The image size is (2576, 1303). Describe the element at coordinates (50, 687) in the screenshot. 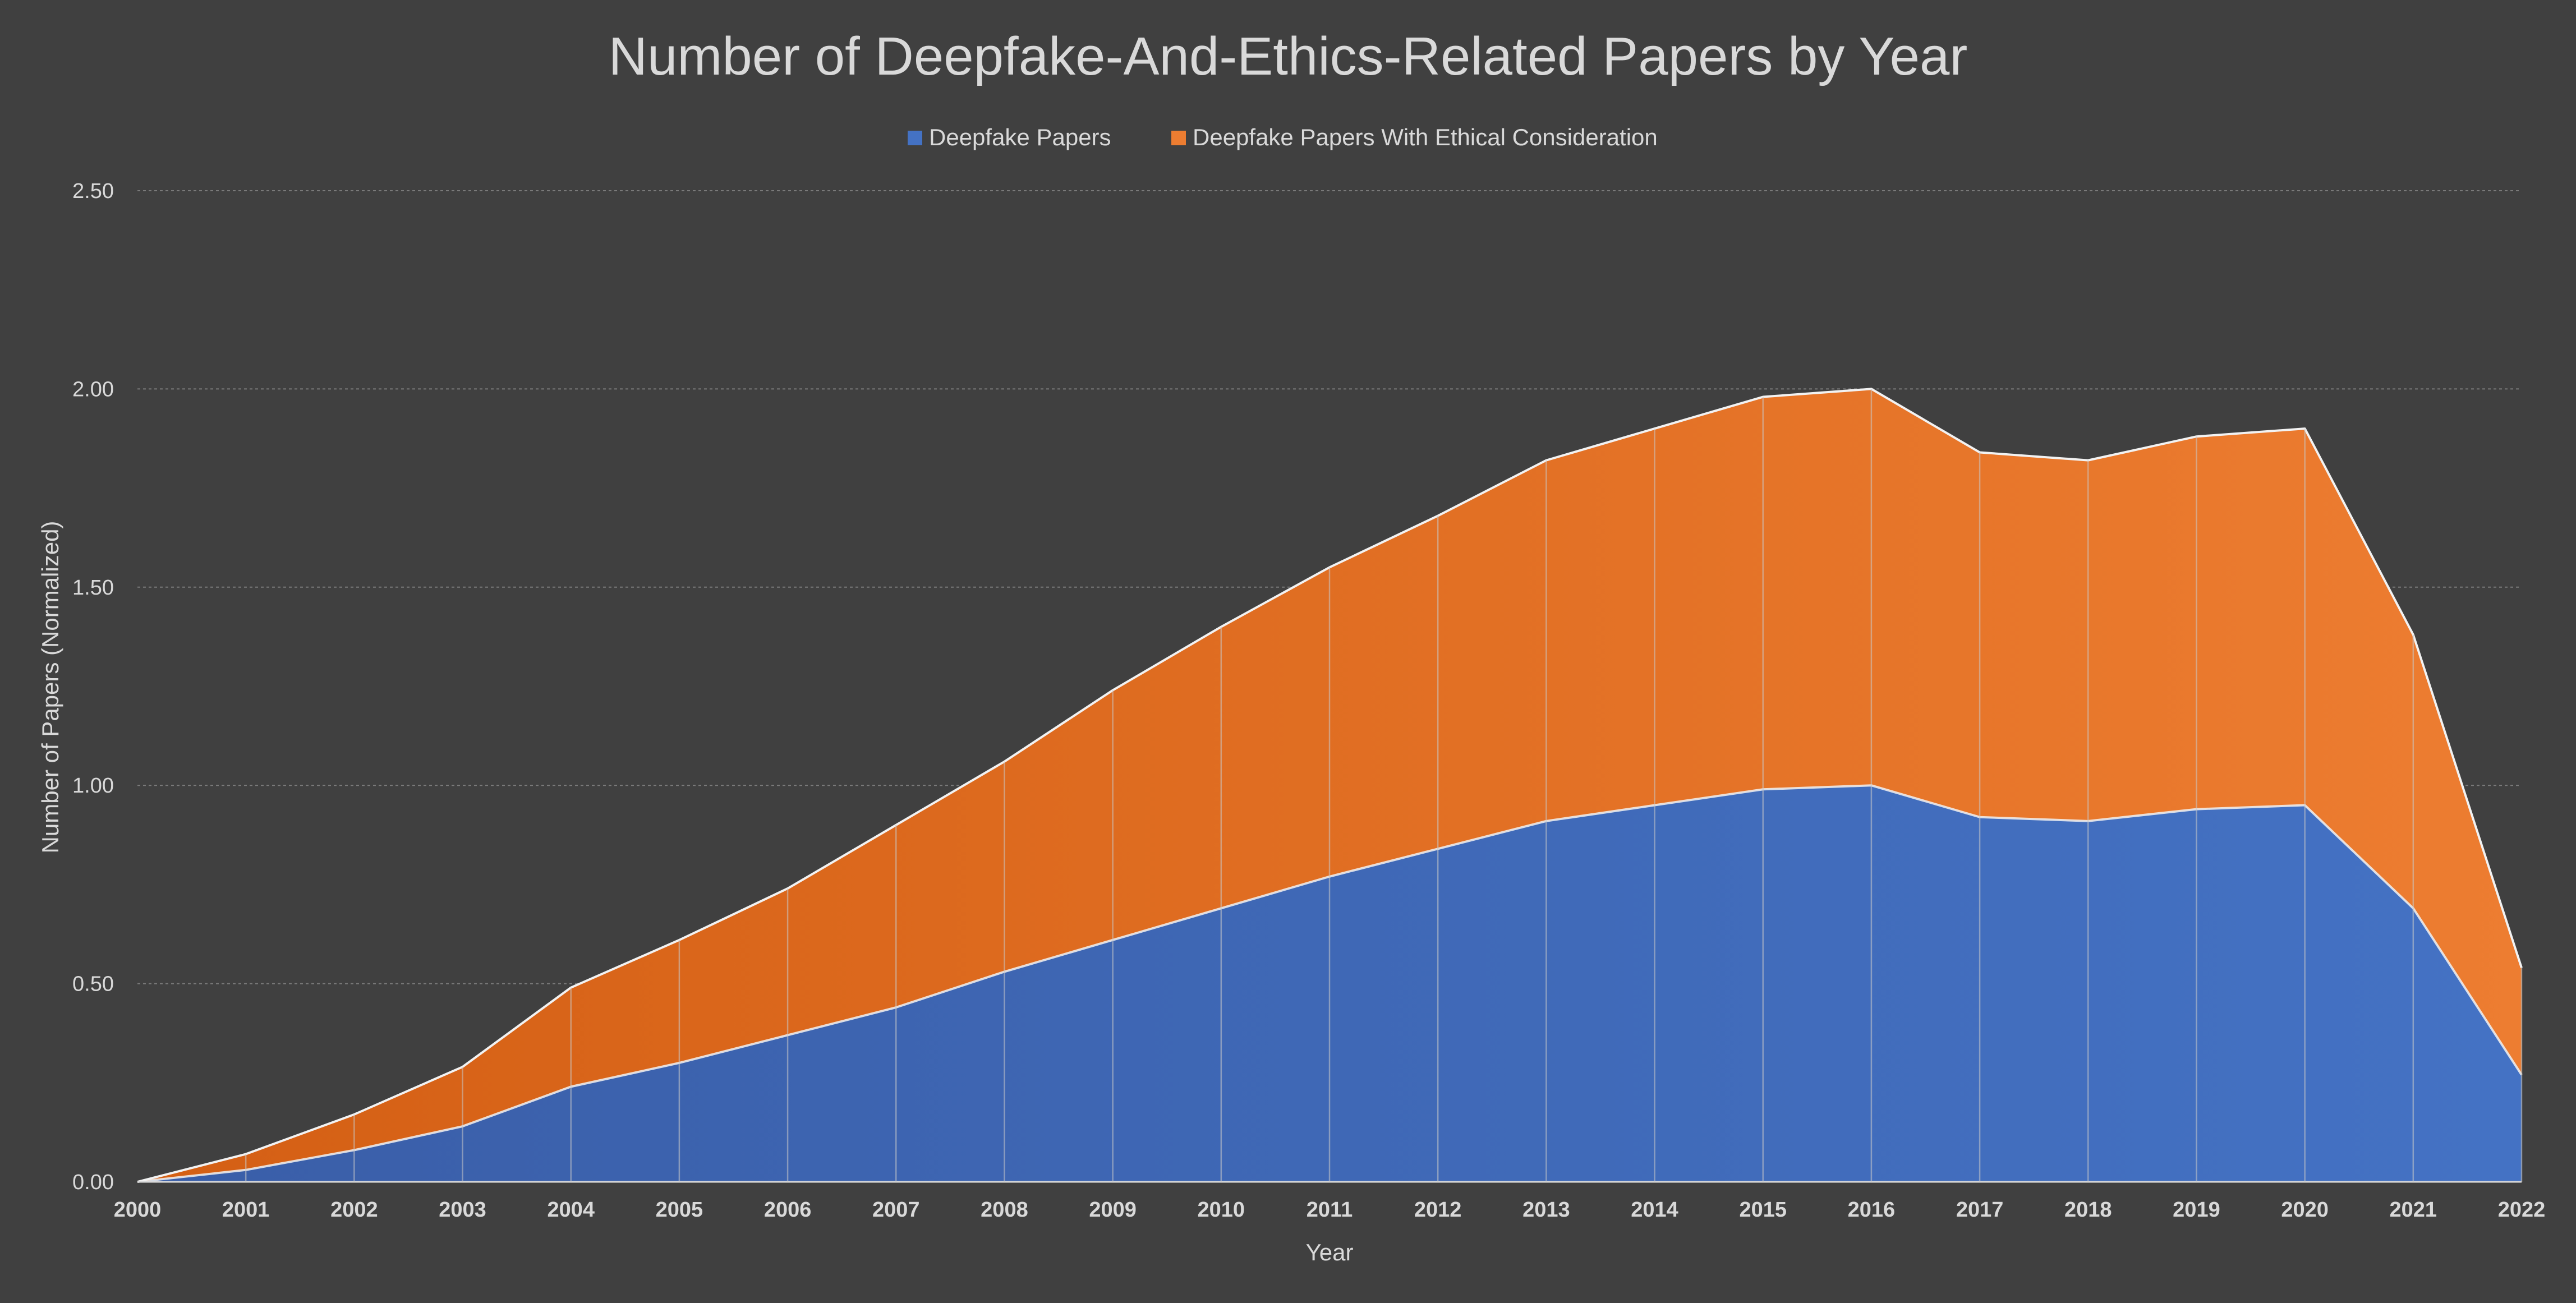

I see `y-axis-label: Number of Papers (Normalized)` at that location.